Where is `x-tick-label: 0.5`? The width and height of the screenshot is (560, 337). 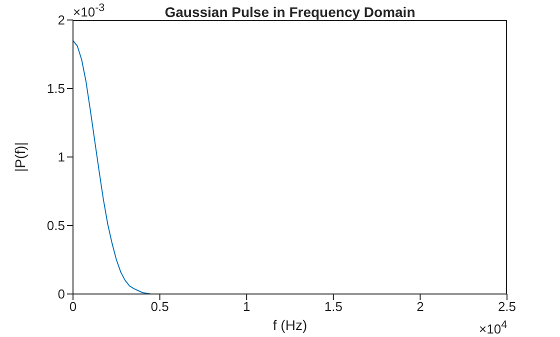
x-tick-label: 0.5 is located at coordinates (159, 306).